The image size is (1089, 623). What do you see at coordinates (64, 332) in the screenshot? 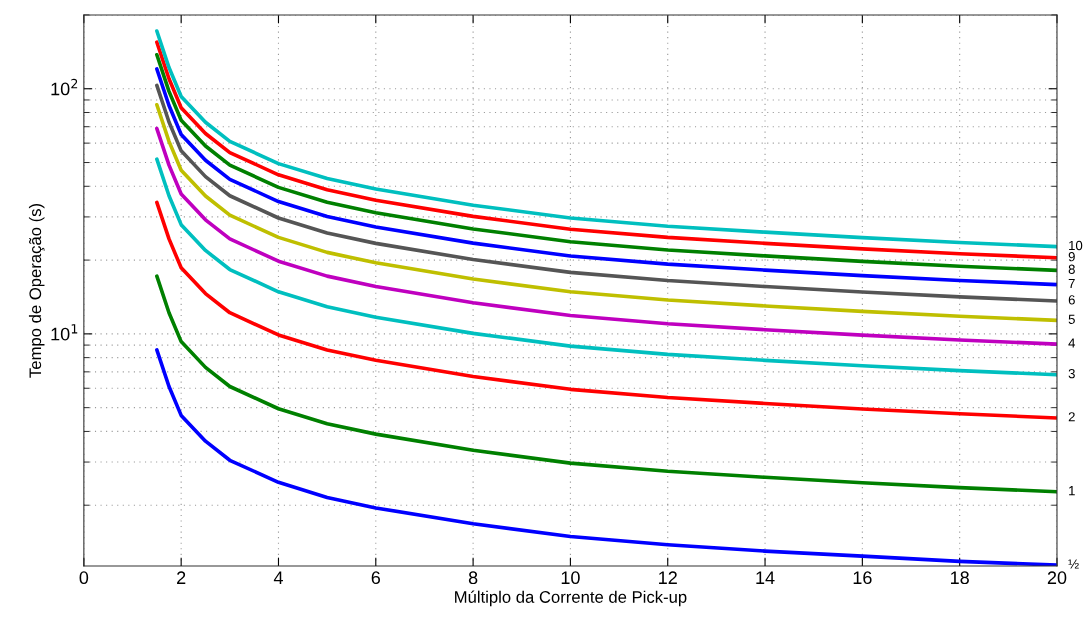
I see `y-tick-label: 10$^{1}$` at bounding box center [64, 332].